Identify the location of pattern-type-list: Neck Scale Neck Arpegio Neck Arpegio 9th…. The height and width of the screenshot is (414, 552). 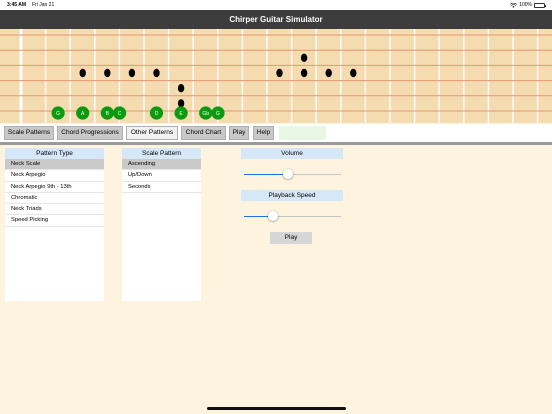
(54, 193).